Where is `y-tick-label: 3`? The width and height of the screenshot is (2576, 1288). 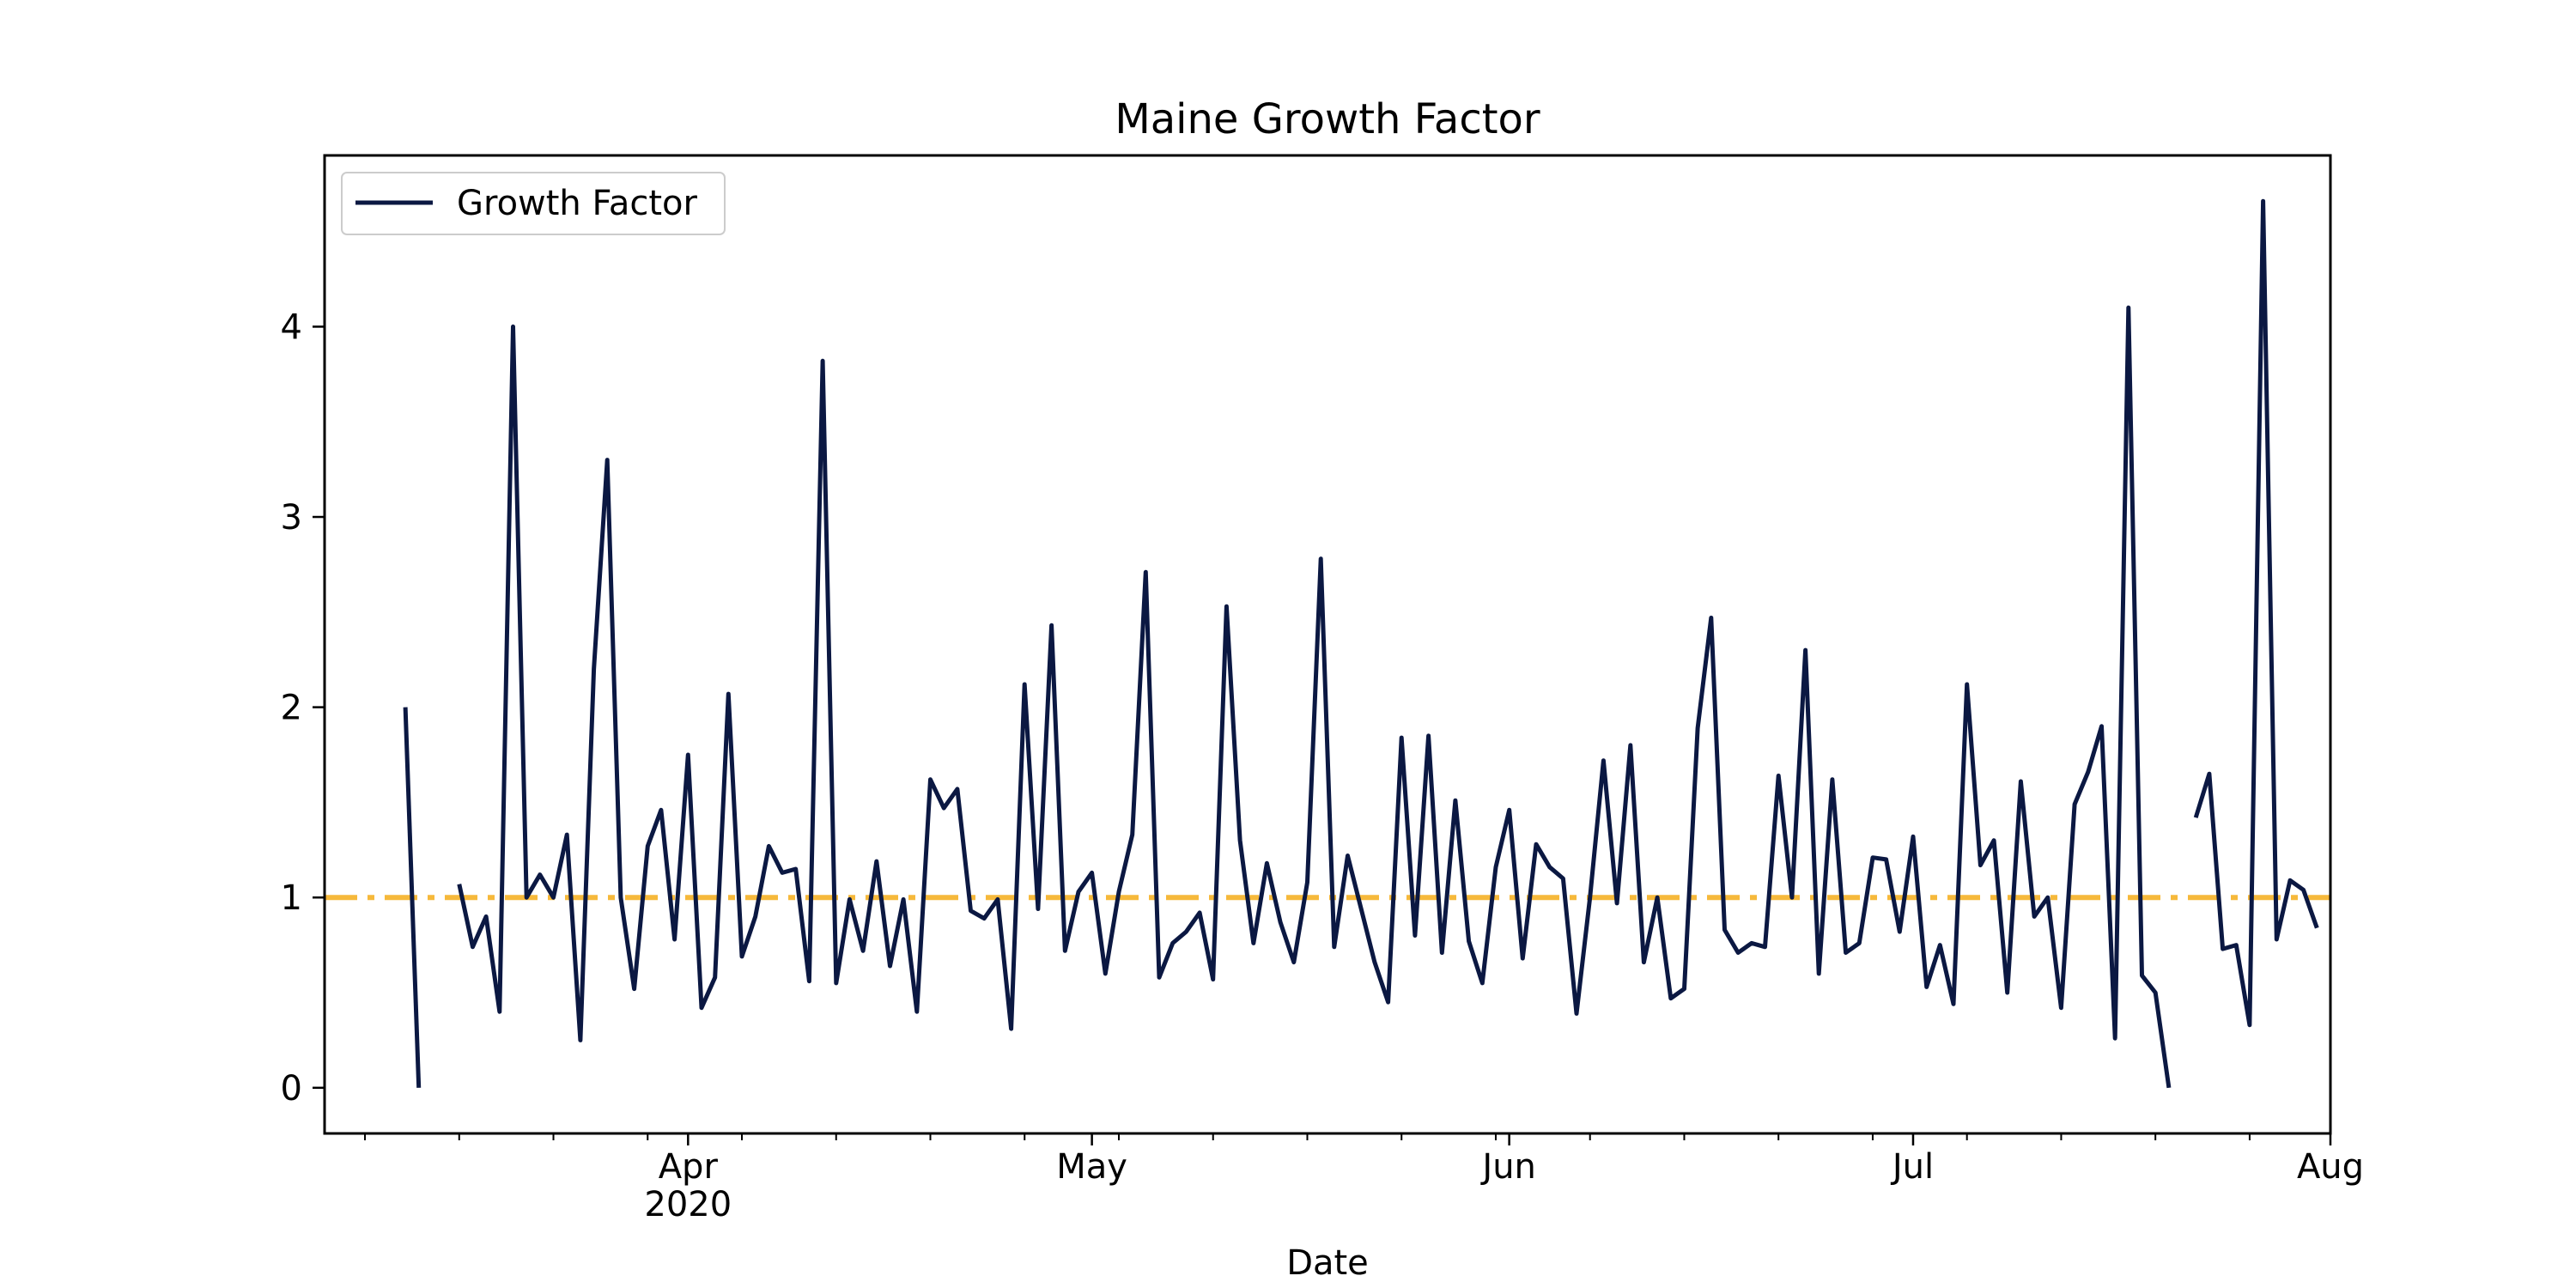 y-tick-label: 3 is located at coordinates (291, 518).